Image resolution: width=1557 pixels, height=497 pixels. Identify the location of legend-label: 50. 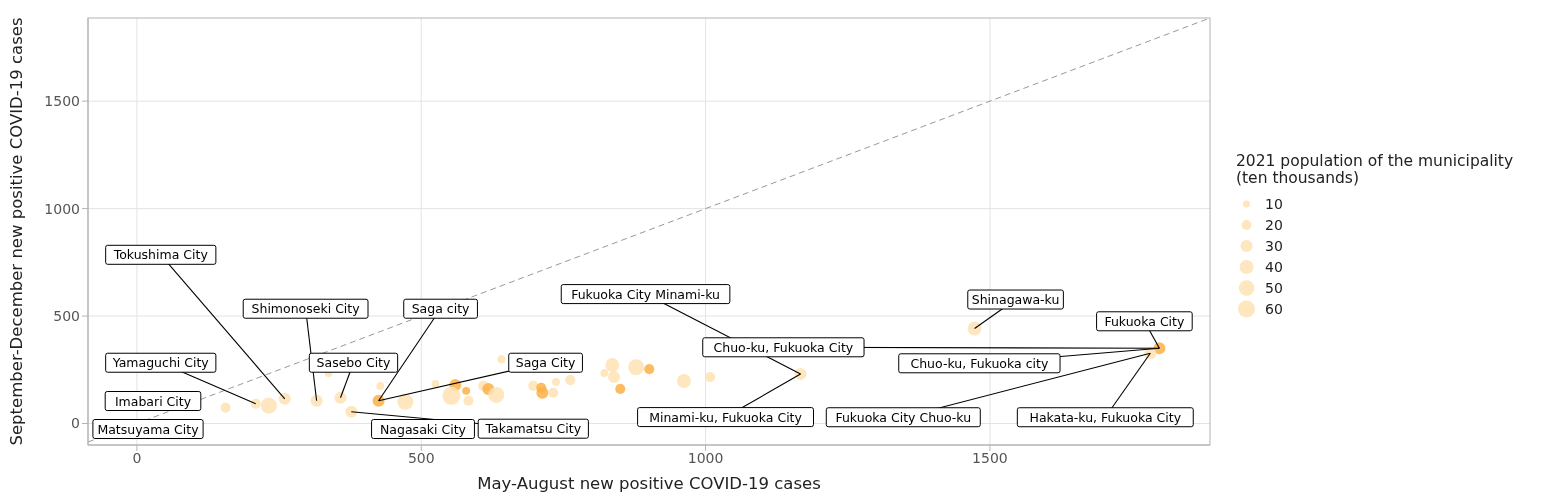
(1274, 287).